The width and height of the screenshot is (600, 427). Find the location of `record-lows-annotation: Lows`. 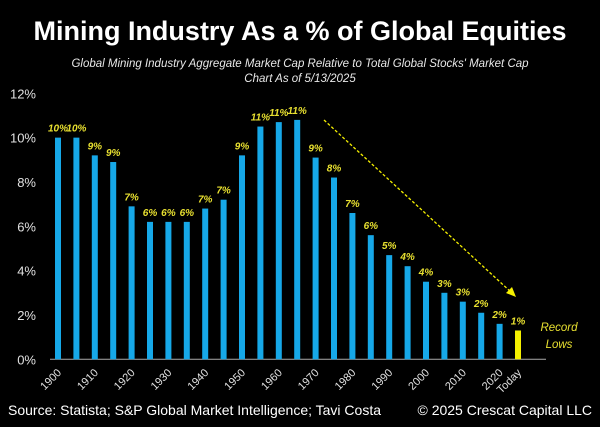

record-lows-annotation: Lows is located at coordinates (559, 345).